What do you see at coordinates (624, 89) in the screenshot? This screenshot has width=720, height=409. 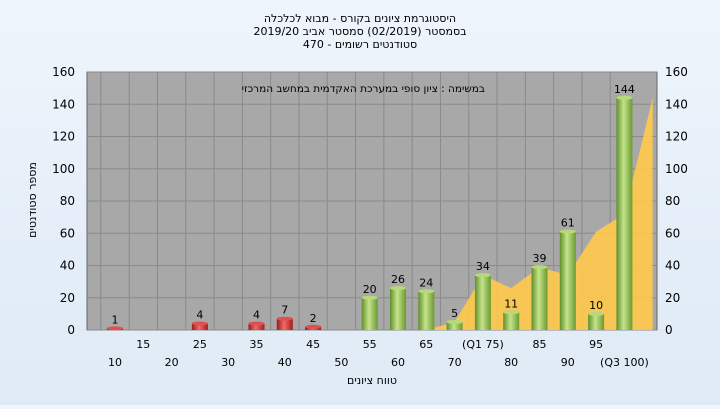 I see `data-label: 144` at bounding box center [624, 89].